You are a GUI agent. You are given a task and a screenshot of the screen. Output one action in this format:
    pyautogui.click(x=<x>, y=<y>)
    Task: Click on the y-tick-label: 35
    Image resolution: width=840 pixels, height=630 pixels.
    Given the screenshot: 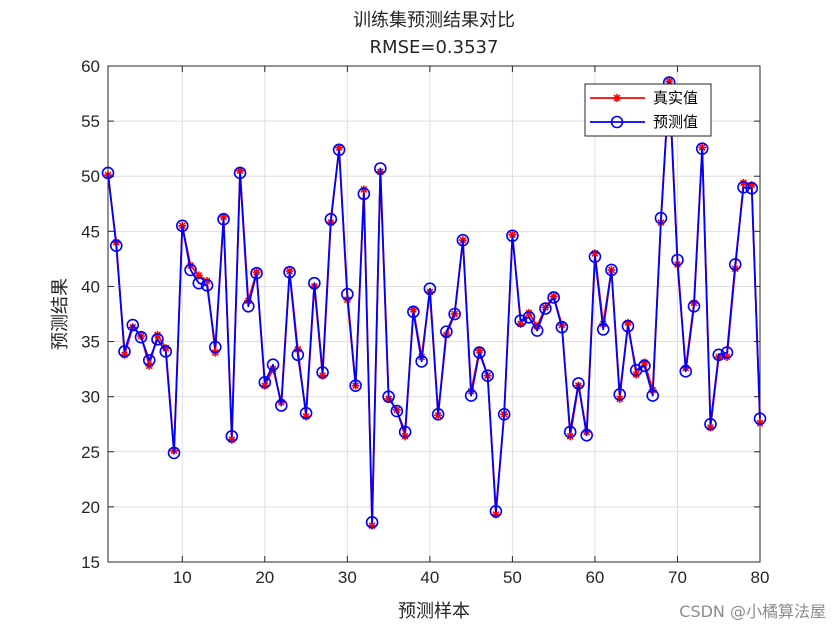 What is the action you would take?
    pyautogui.click(x=90, y=342)
    